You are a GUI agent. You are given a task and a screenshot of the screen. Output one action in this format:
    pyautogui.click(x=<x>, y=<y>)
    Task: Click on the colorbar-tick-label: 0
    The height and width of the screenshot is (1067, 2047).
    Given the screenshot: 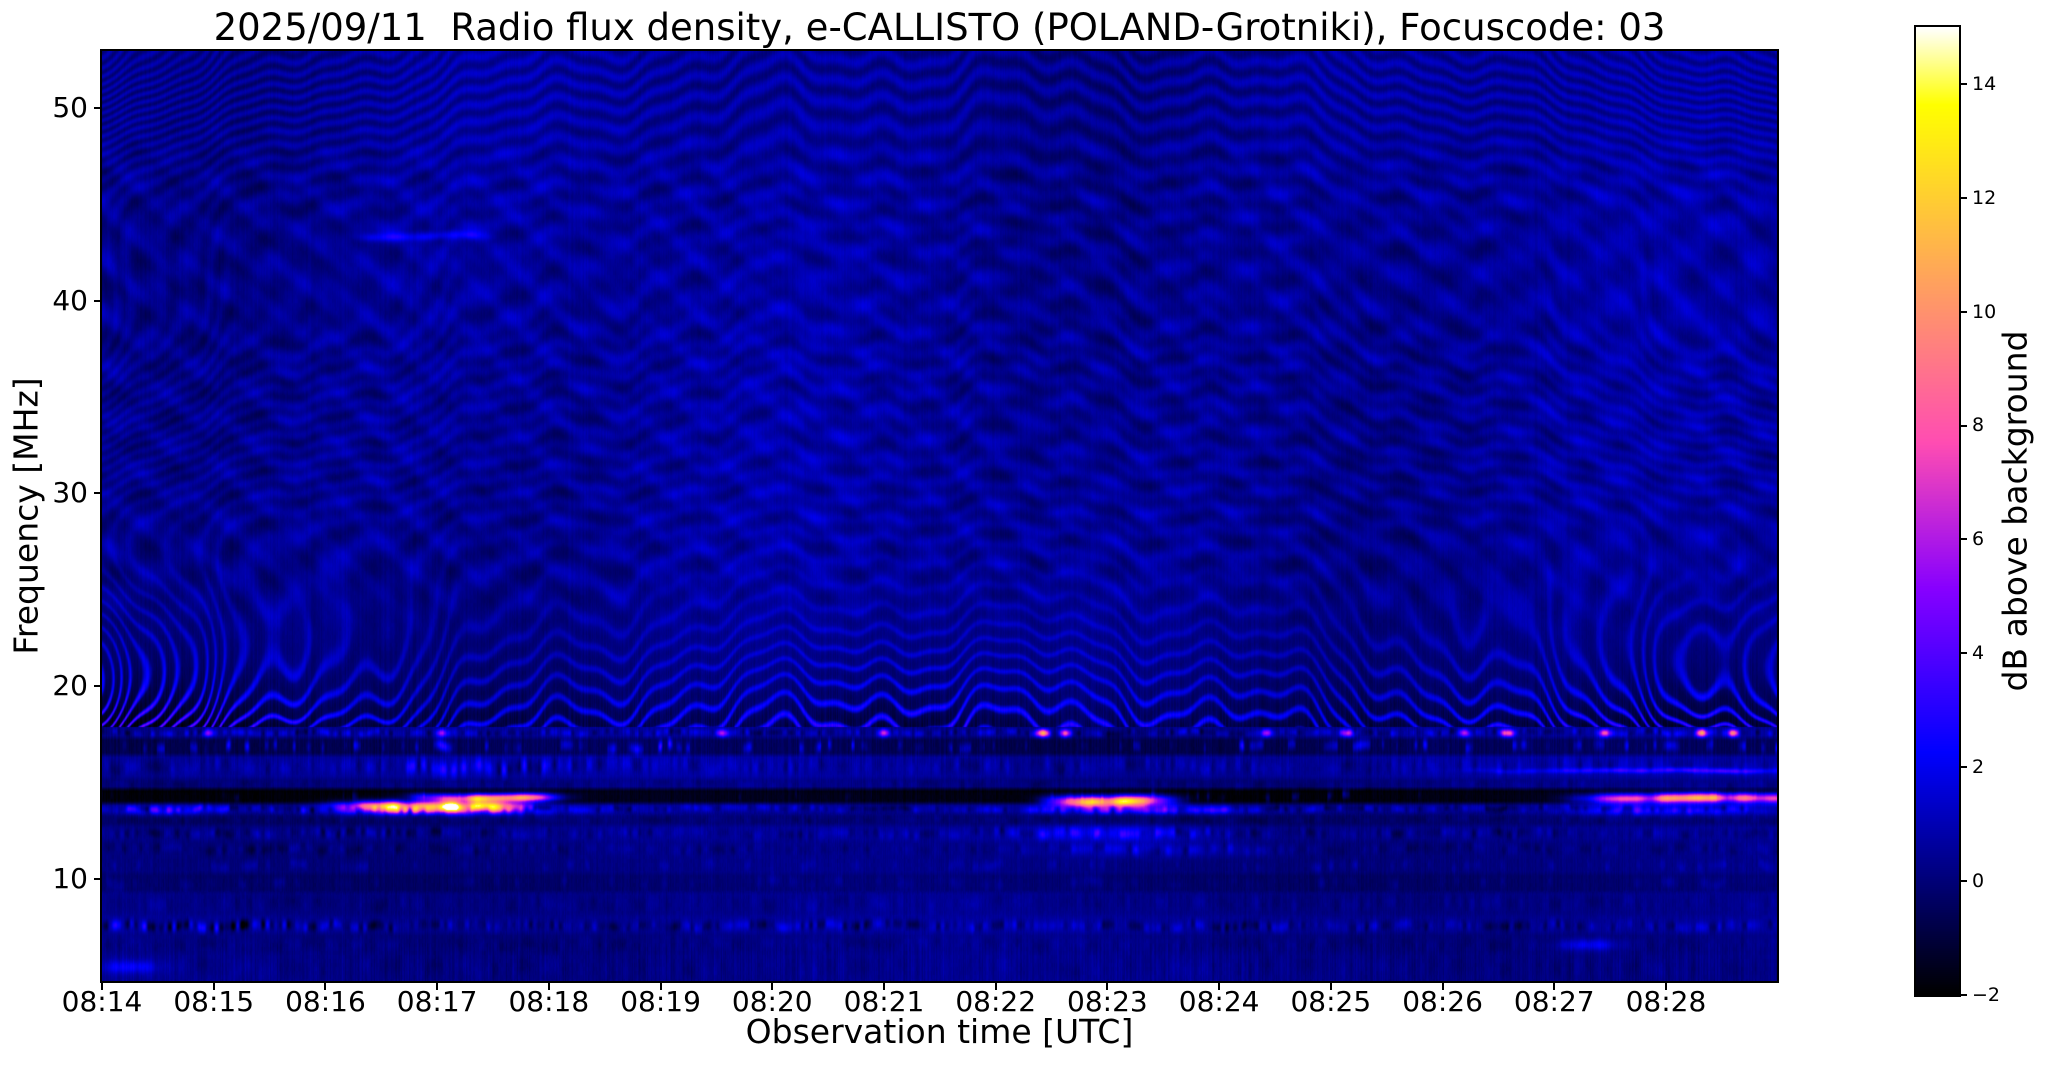 What is the action you would take?
    pyautogui.click(x=1978, y=880)
    